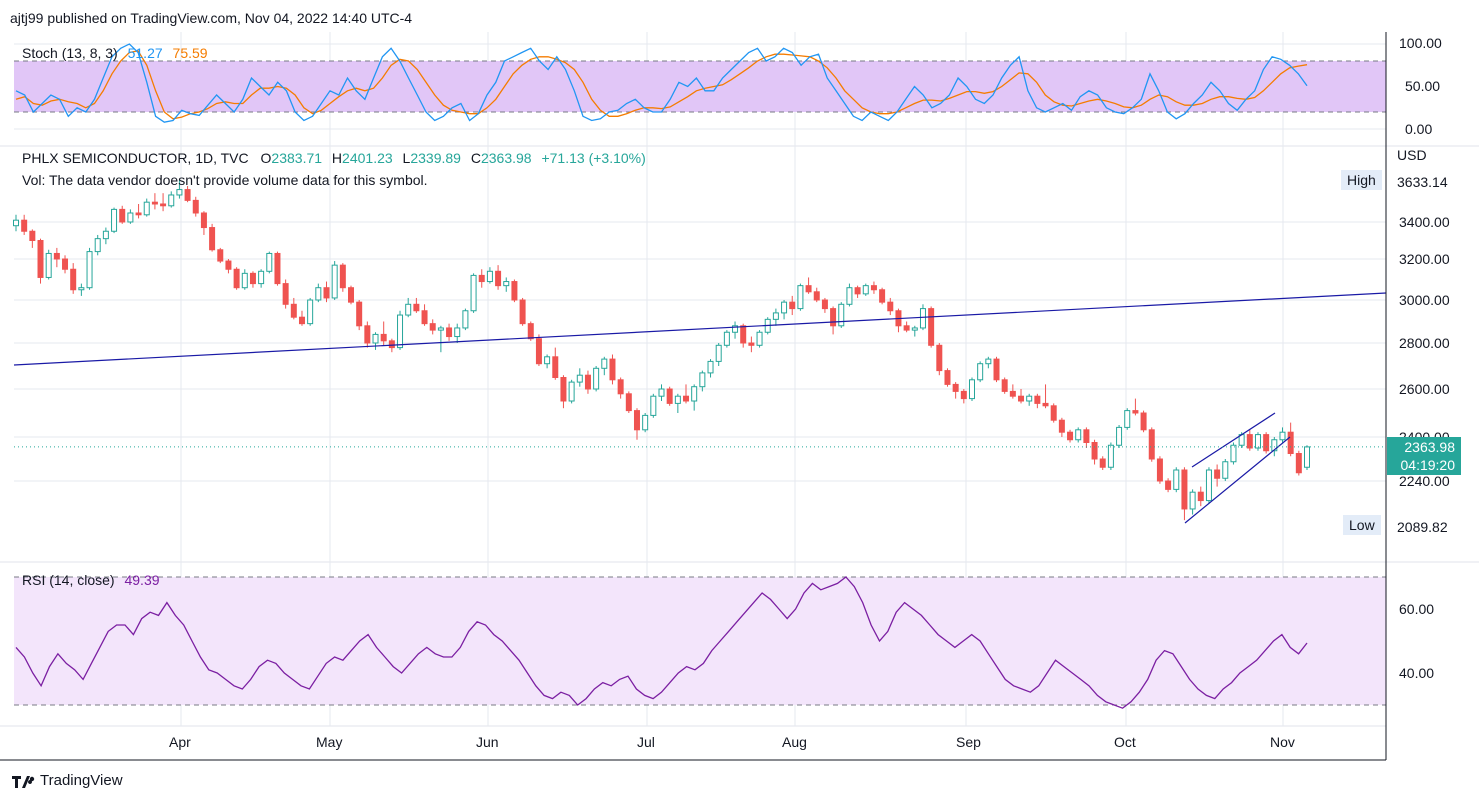 Image resolution: width=1479 pixels, height=803 pixels. Describe the element at coordinates (329, 742) in the screenshot. I see `month-label: May` at that location.